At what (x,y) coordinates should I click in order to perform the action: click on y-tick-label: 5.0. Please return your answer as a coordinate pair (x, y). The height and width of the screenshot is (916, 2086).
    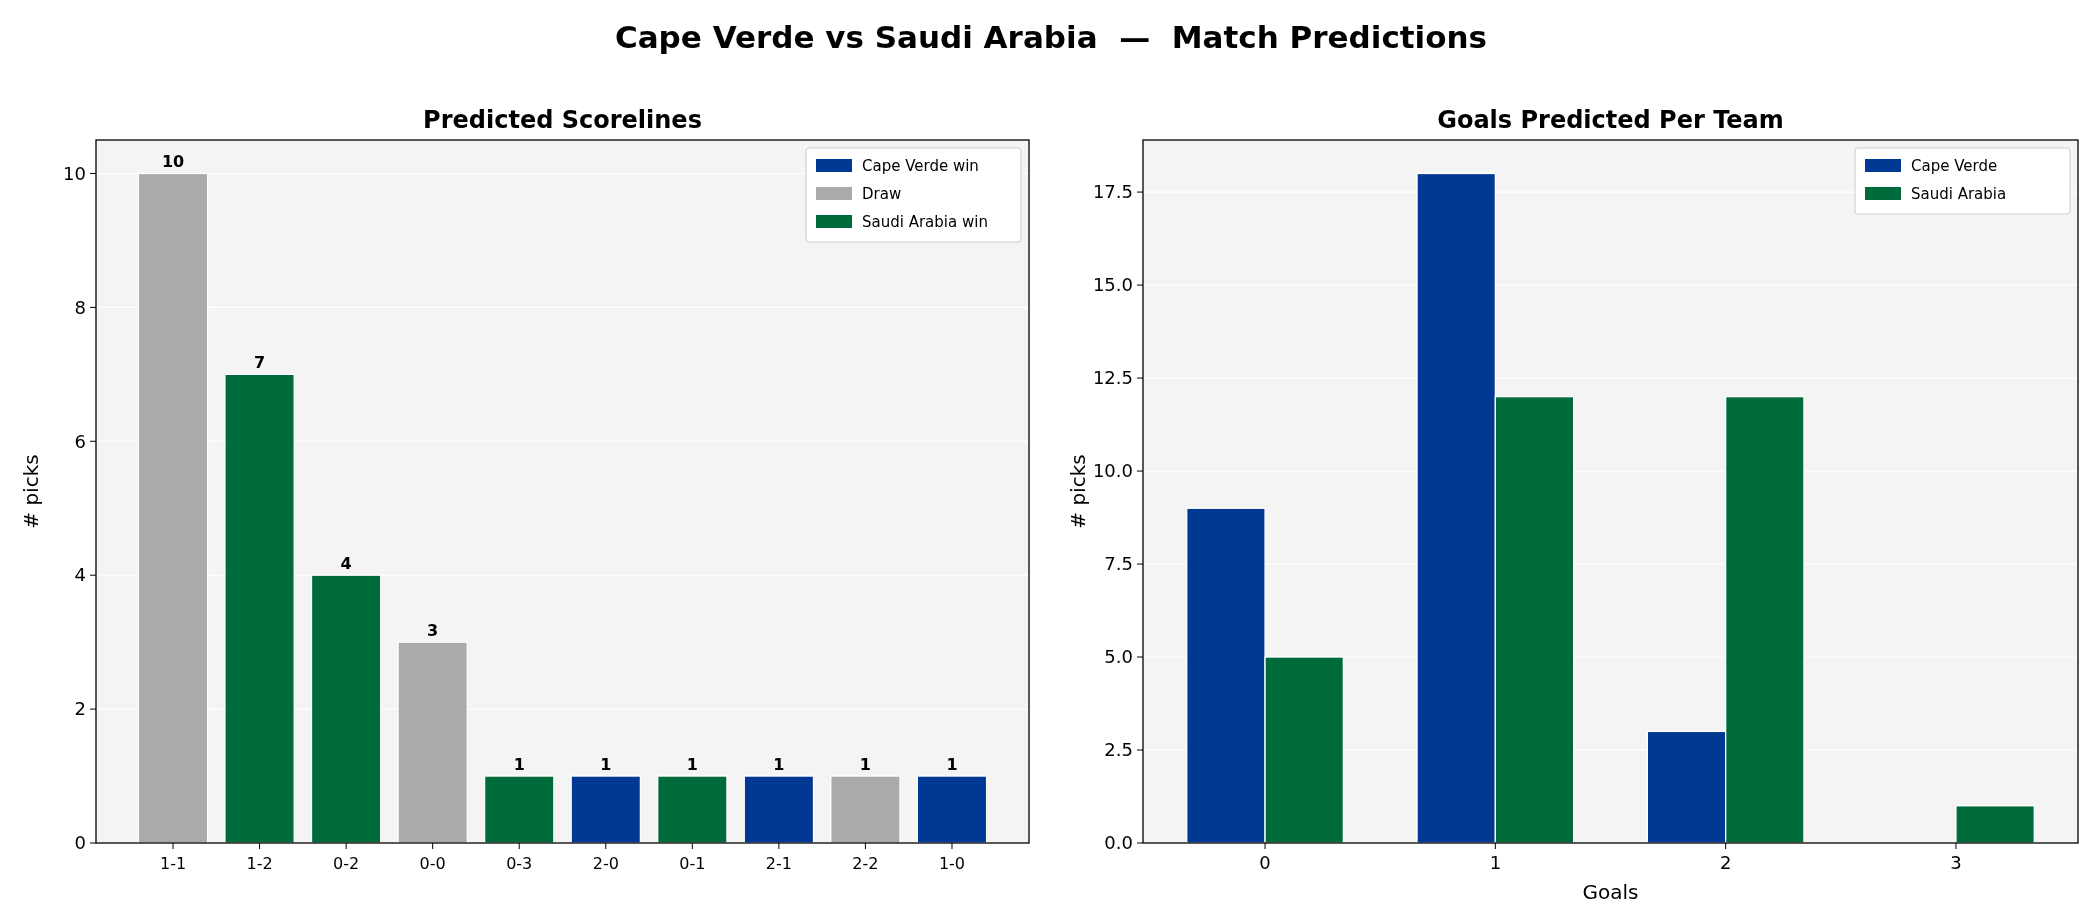
    Looking at the image, I should click on (1118, 657).